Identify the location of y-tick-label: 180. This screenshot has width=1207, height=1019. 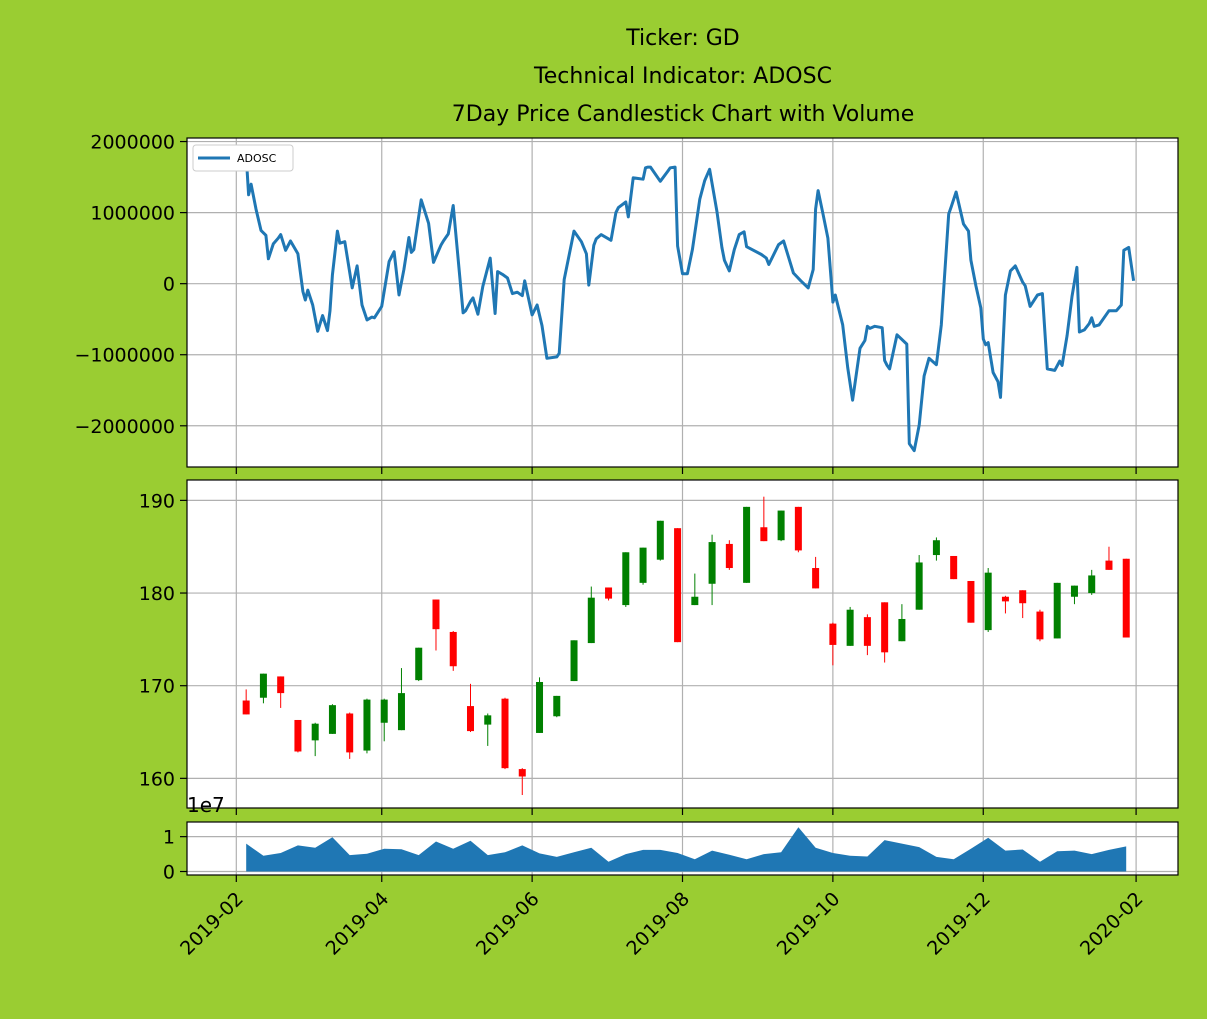
(157, 594).